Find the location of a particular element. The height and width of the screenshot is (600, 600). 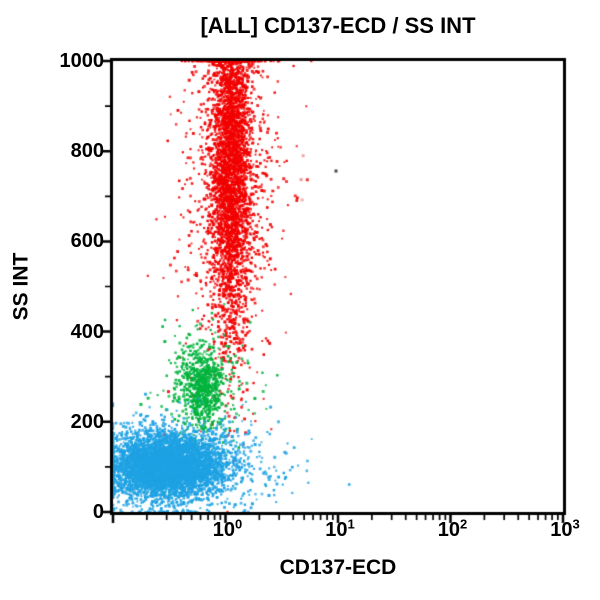

y-tick-label: 400 is located at coordinates (87, 331).